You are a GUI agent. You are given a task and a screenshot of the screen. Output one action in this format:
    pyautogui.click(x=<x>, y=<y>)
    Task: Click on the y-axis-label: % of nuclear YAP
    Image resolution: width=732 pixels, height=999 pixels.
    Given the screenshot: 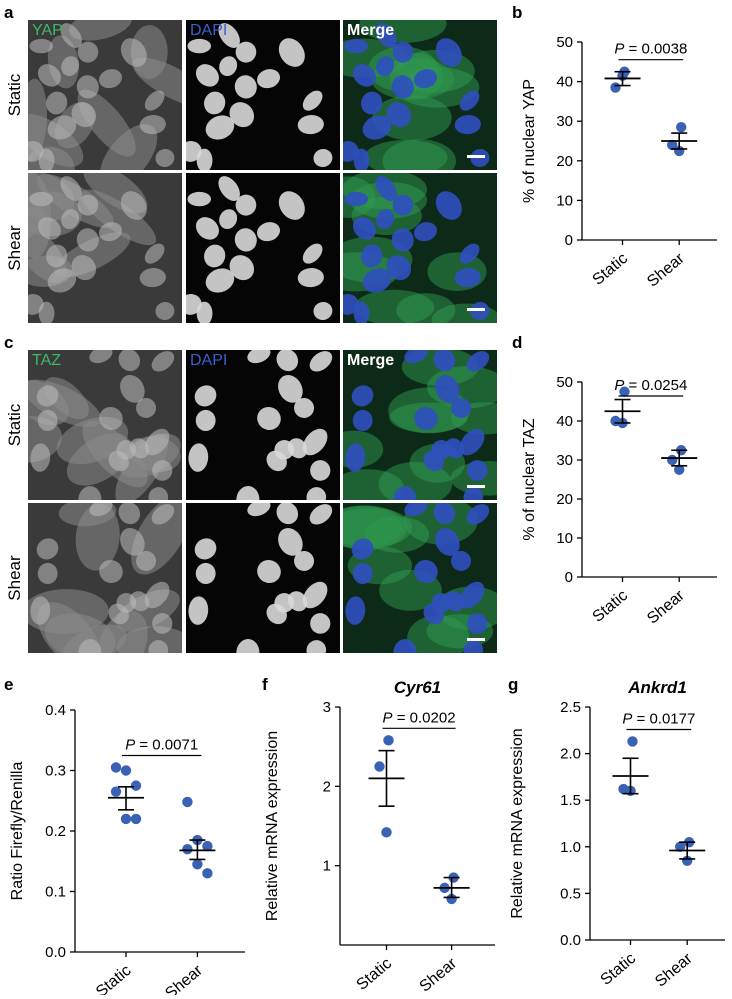 What is the action you would take?
    pyautogui.click(x=529, y=141)
    